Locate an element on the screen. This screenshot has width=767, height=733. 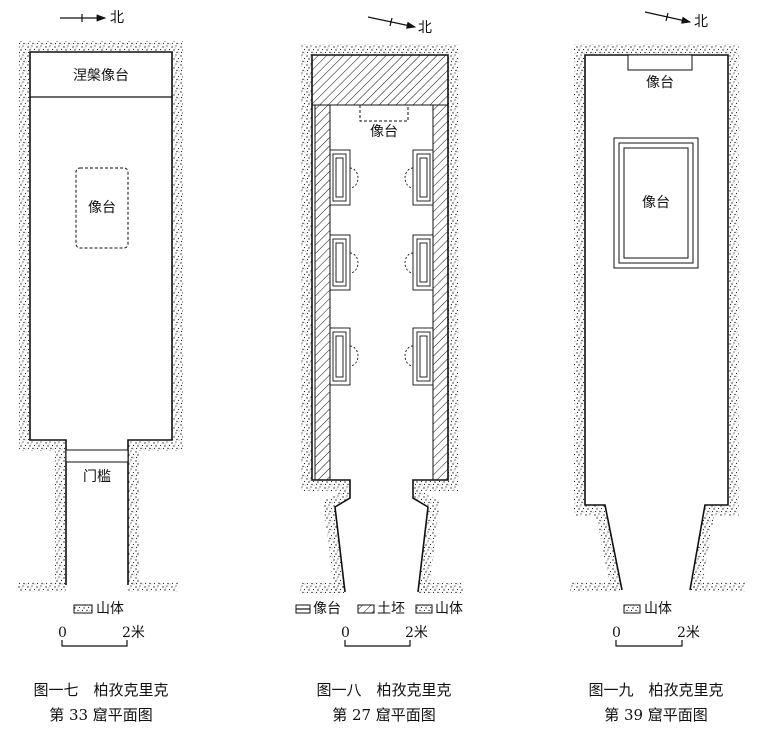
caption: 图一九 柏孜克里克 is located at coordinates (655, 690).